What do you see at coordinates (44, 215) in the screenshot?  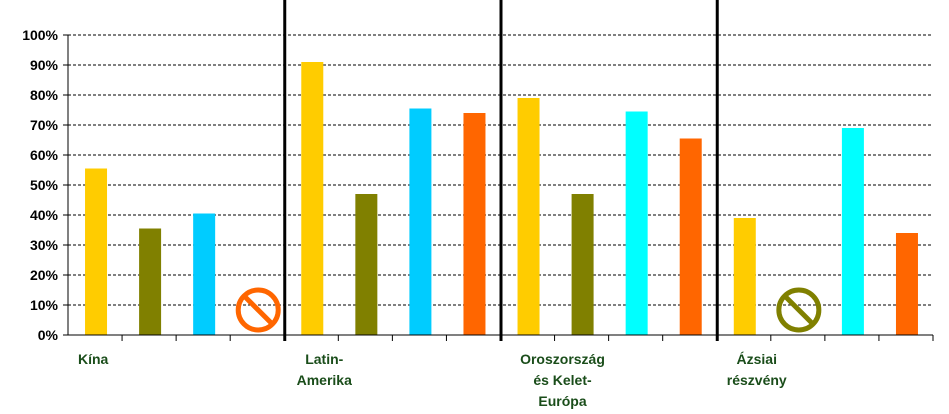 I see `y-tick-label: 40%` at bounding box center [44, 215].